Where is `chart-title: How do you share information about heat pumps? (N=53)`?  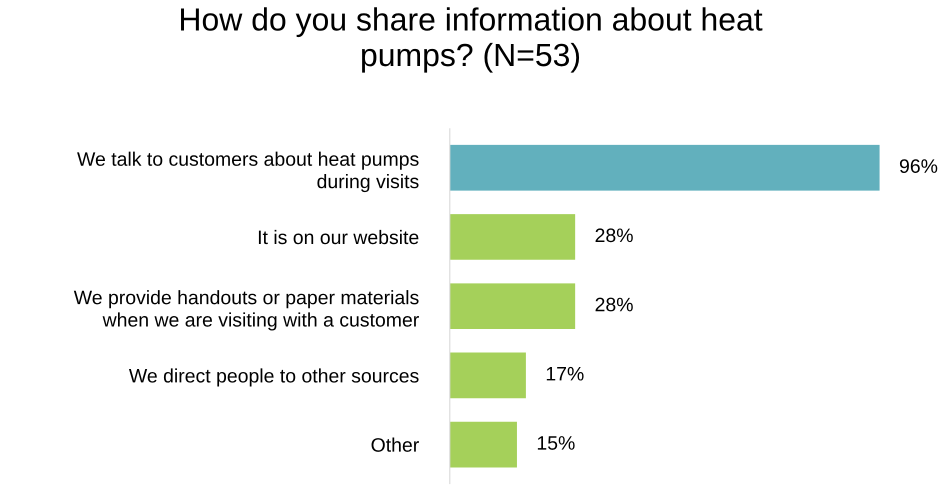
chart-title: How do you share information about heat pumps? (N=53) is located at coordinates (471, 40).